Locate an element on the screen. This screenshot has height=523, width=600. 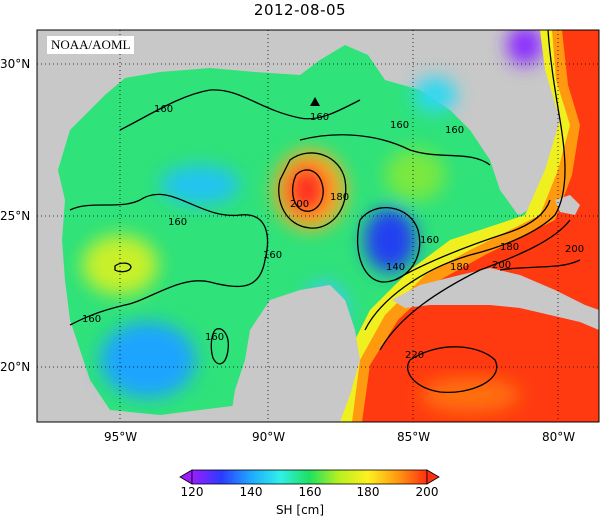
lon-label-95w: 95°W is located at coordinates (121, 437).